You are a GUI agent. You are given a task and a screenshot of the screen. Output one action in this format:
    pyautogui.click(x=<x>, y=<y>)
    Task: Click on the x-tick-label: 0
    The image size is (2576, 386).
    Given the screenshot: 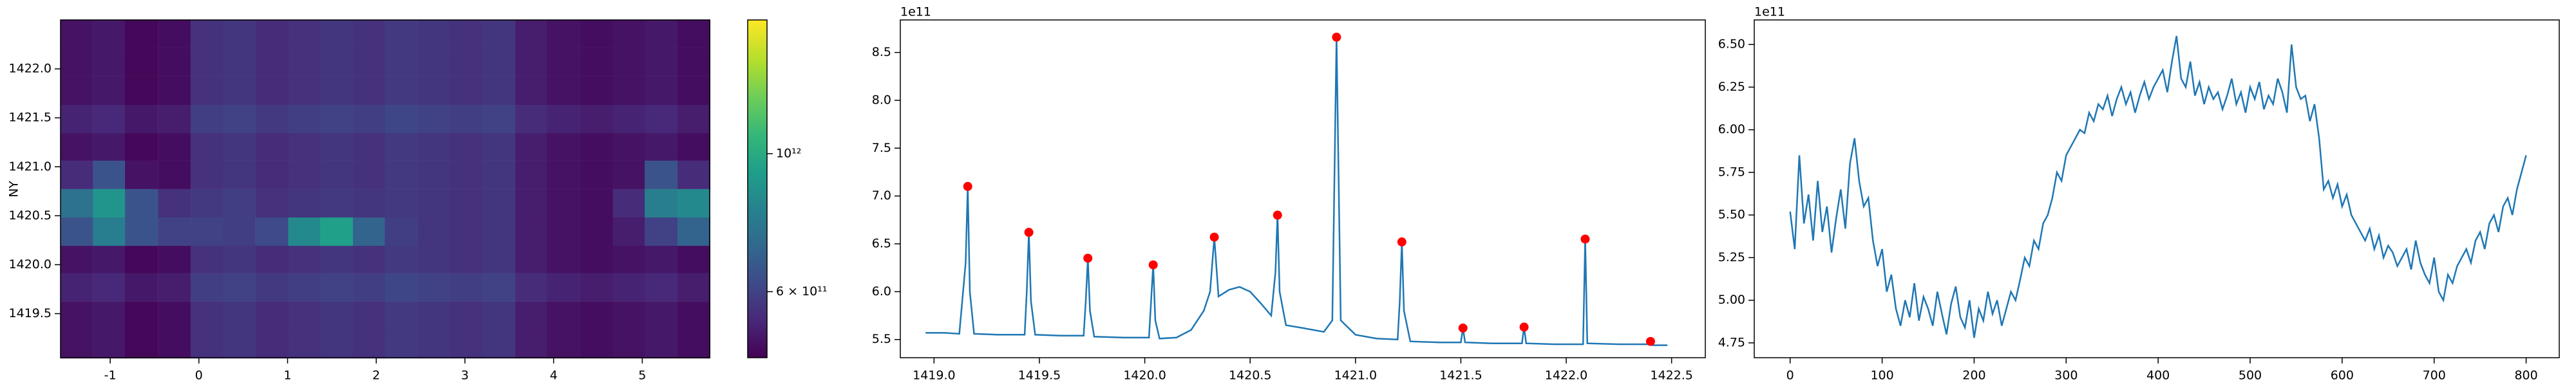 What is the action you would take?
    pyautogui.click(x=1790, y=376)
    